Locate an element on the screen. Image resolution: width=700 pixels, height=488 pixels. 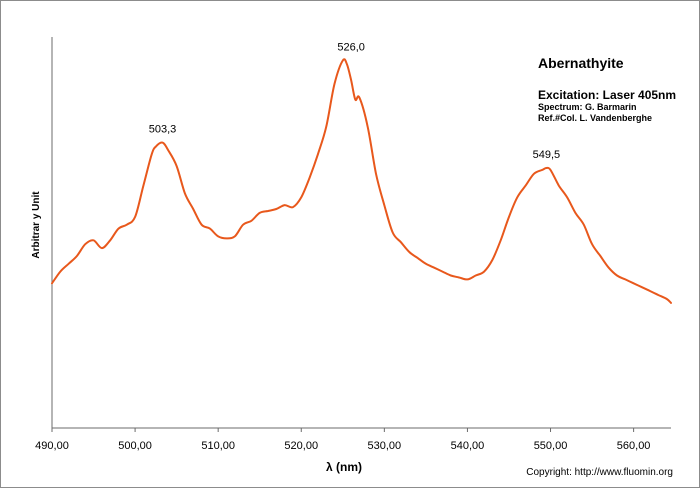
x-tick-label: 560,00 is located at coordinates (634, 446).